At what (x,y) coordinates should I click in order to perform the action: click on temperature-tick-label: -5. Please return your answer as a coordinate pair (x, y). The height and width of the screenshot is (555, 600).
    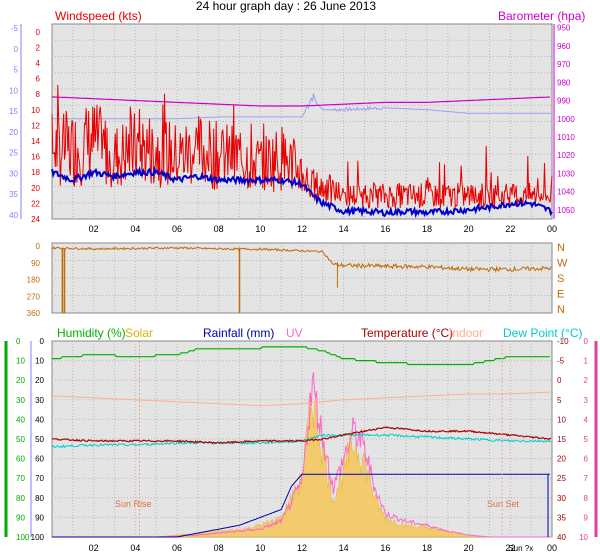
    Looking at the image, I should click on (561, 361).